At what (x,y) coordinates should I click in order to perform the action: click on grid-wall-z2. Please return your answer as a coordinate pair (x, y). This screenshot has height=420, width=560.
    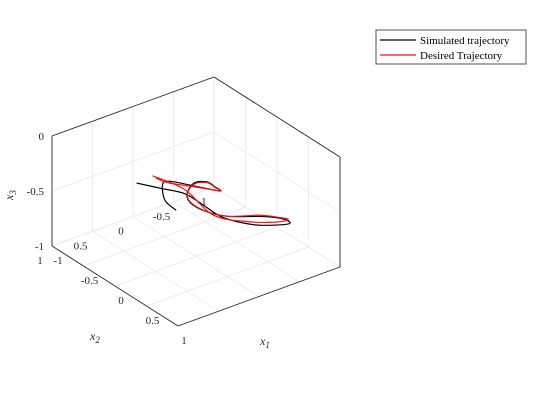
    Looking at the image, I should click on (133, 161).